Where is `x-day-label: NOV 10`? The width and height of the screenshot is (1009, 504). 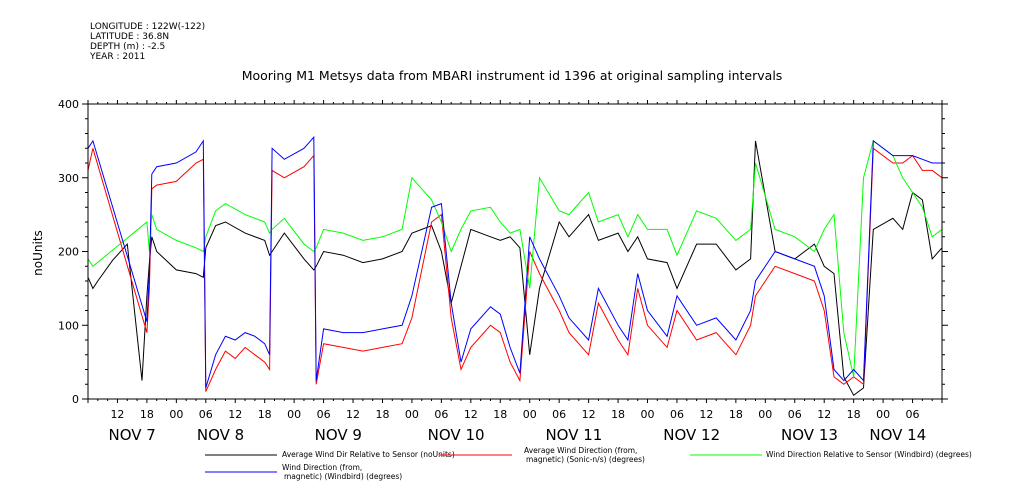 x-day-label: NOV 10 is located at coordinates (456, 435).